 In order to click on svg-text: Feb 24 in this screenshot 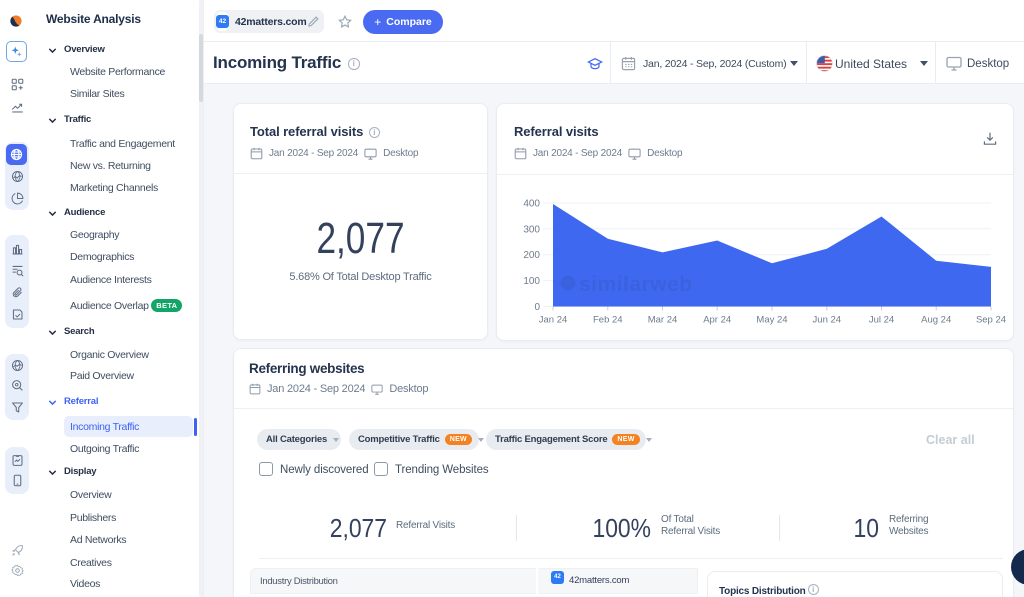, I will do `click(608, 320)`.